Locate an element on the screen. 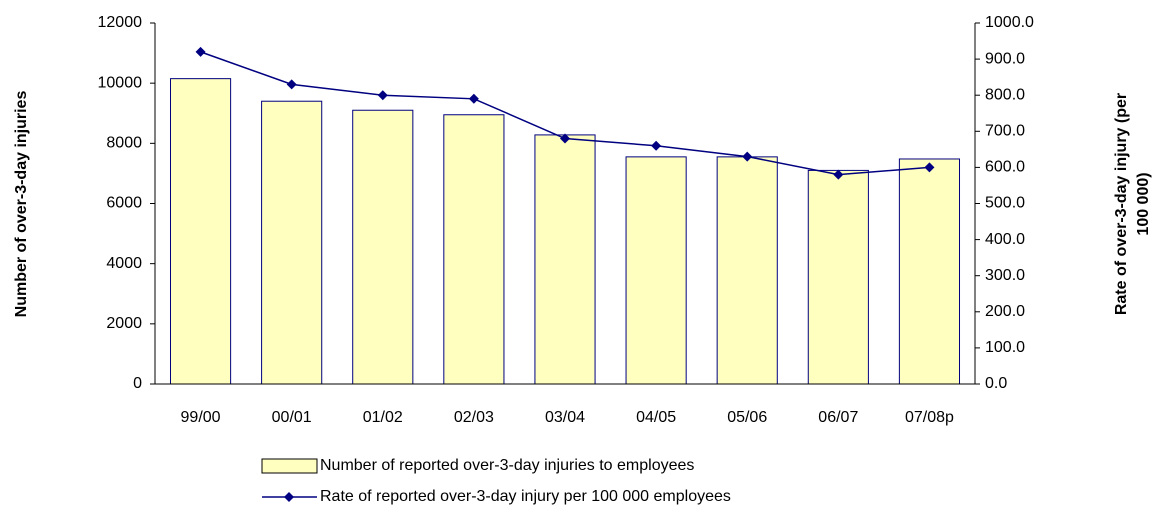 Image resolution: width=1169 pixels, height=517 pixels. y2-tick-label: 400.0 is located at coordinates (1005, 239).